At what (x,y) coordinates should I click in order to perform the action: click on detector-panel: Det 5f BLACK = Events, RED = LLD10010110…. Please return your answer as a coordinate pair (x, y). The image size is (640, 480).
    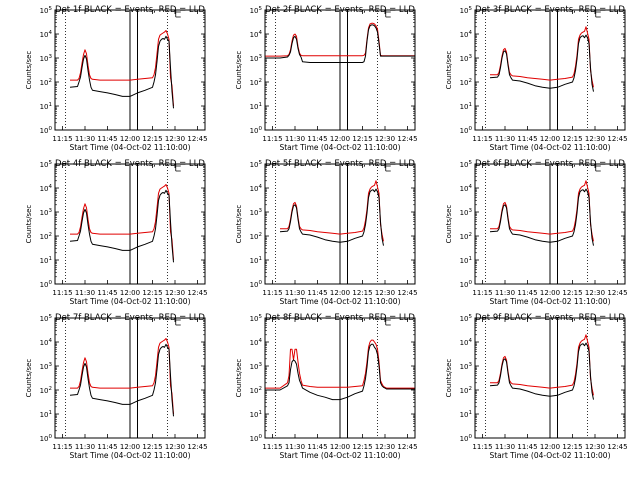
    Looking at the image, I should click on (326, 232).